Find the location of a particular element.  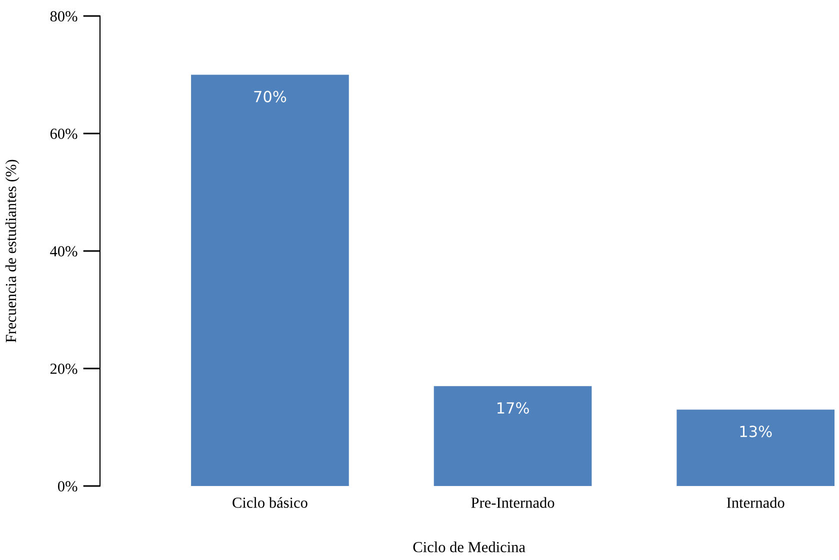

x-tick-label: Pre-Internado is located at coordinates (512, 502).